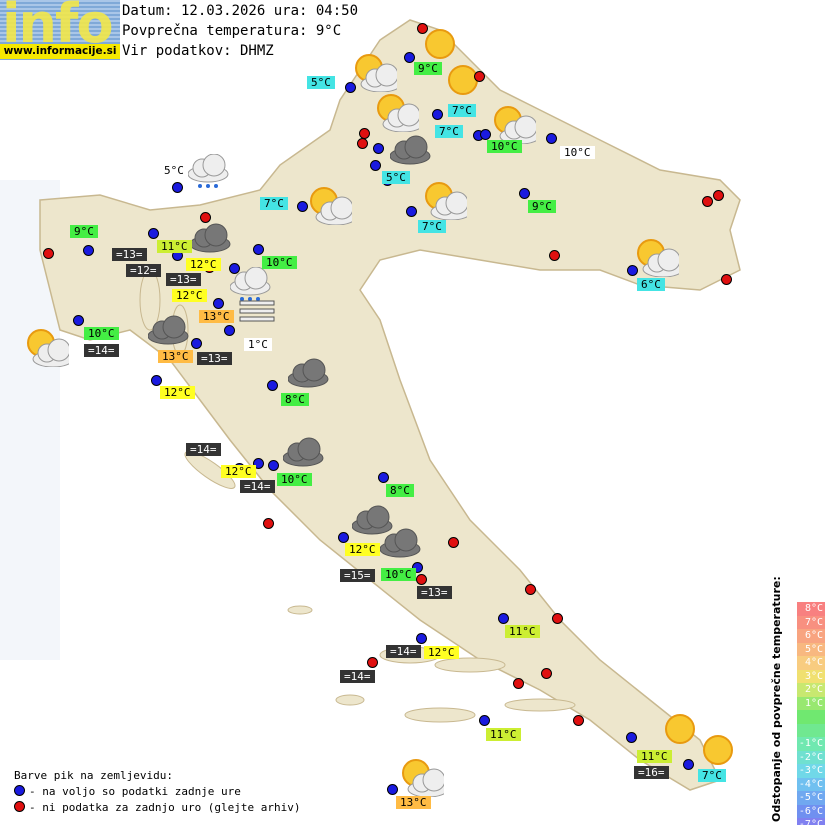 Image resolution: width=825 pixels, height=825 pixels. What do you see at coordinates (811, 771) in the screenshot?
I see `scale-step: -3°C` at bounding box center [811, 771].